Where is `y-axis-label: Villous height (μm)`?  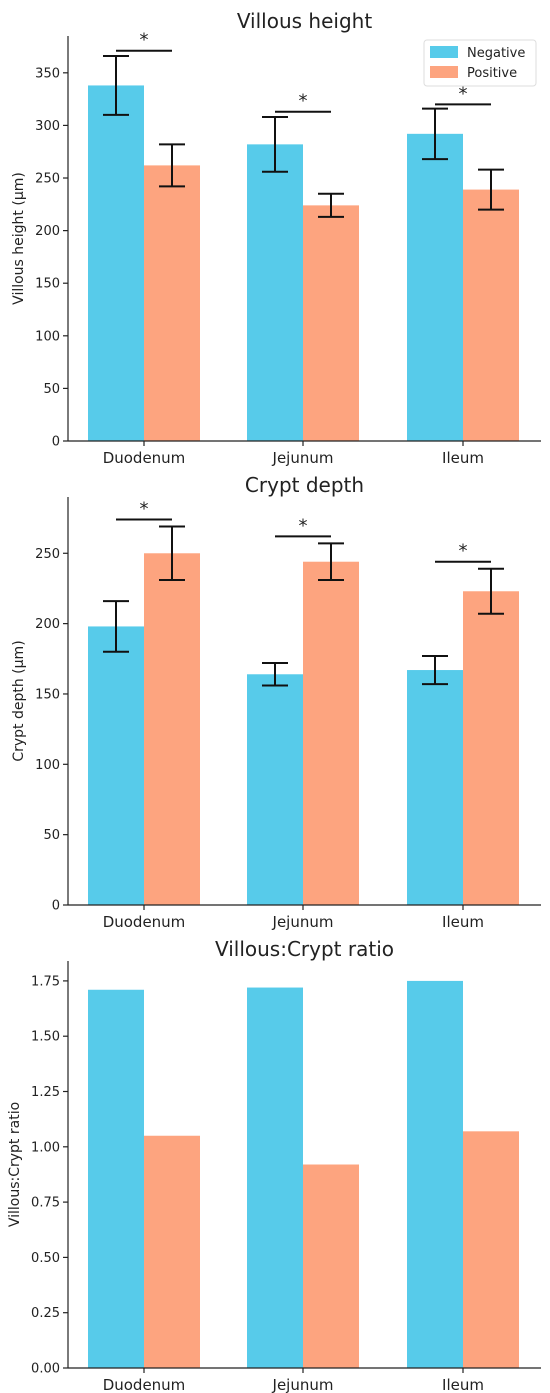 y-axis-label: Villous height (μm) is located at coordinates (19, 238).